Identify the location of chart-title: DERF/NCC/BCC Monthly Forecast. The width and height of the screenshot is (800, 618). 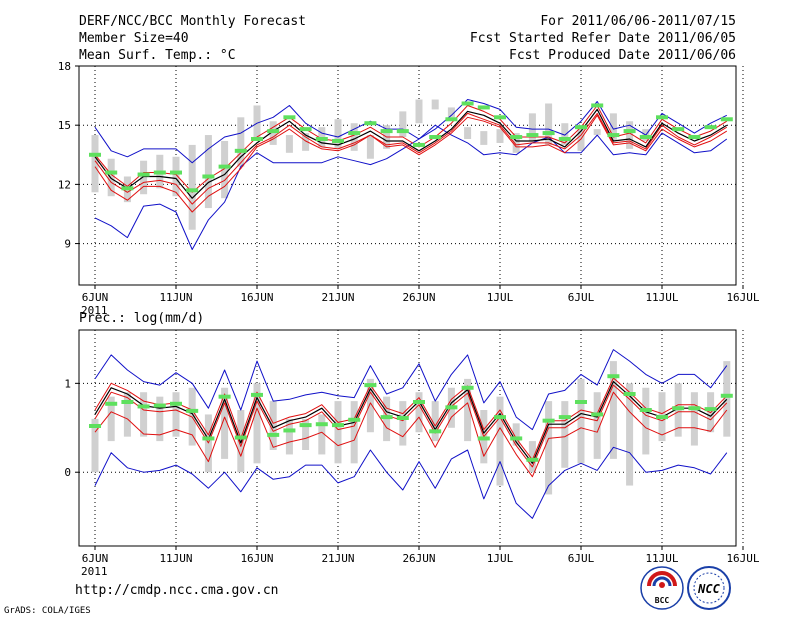
(192, 21).